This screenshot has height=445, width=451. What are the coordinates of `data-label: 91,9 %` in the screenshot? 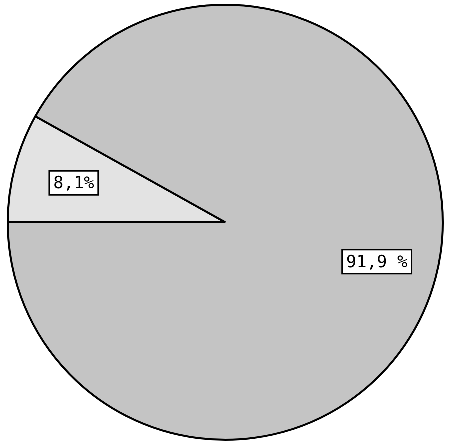 It's located at (377, 262).